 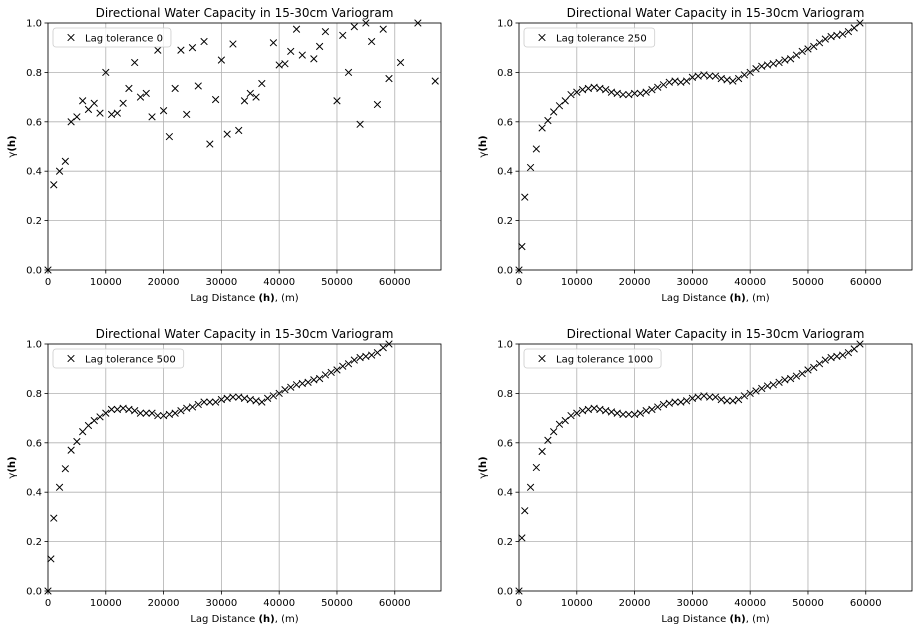 I want to click on y-tick-label: 0.0, so click(x=34, y=592).